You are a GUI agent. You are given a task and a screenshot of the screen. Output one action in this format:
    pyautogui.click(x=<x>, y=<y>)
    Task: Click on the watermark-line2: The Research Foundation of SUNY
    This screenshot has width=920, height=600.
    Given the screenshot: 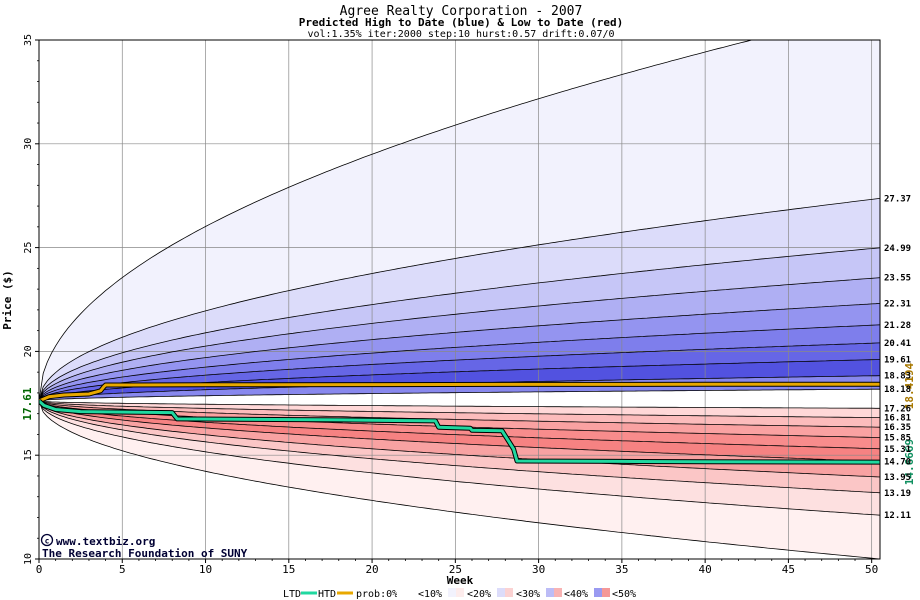 What is the action you would take?
    pyautogui.click(x=145, y=553)
    